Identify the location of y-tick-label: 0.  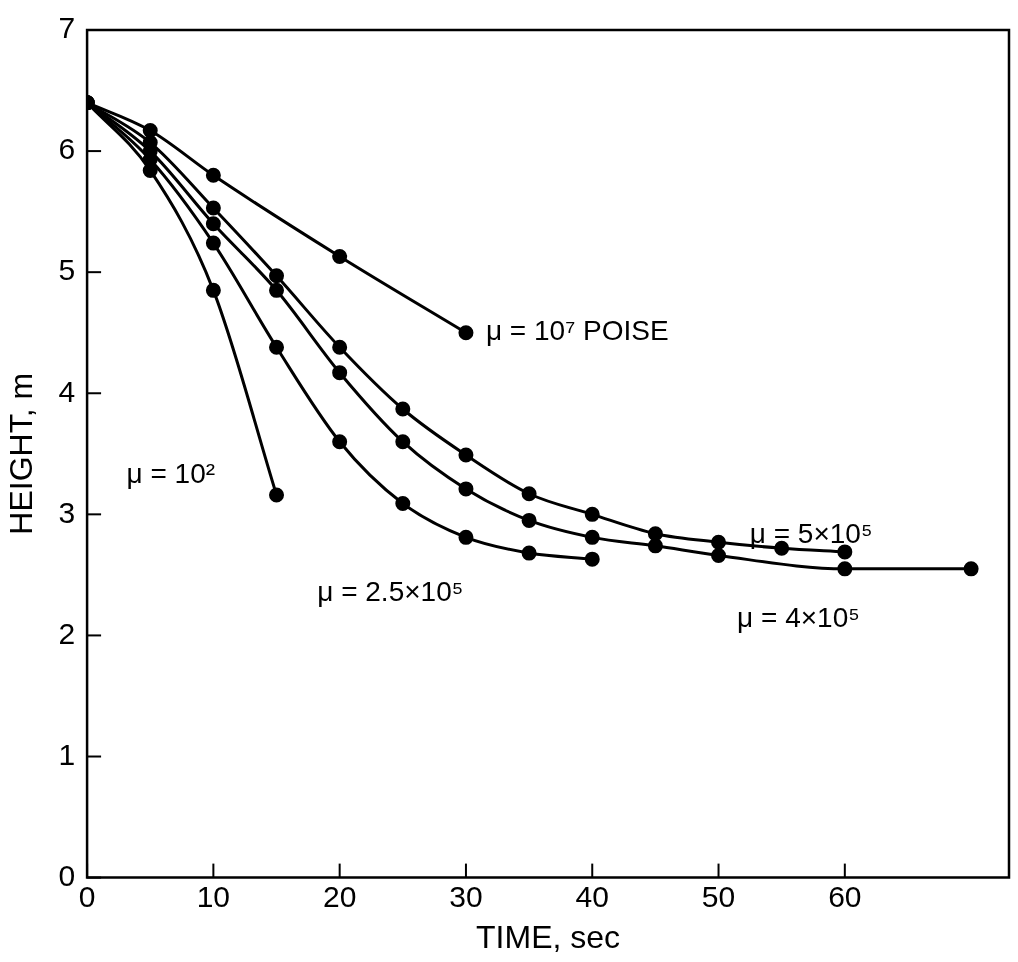
(67, 875).